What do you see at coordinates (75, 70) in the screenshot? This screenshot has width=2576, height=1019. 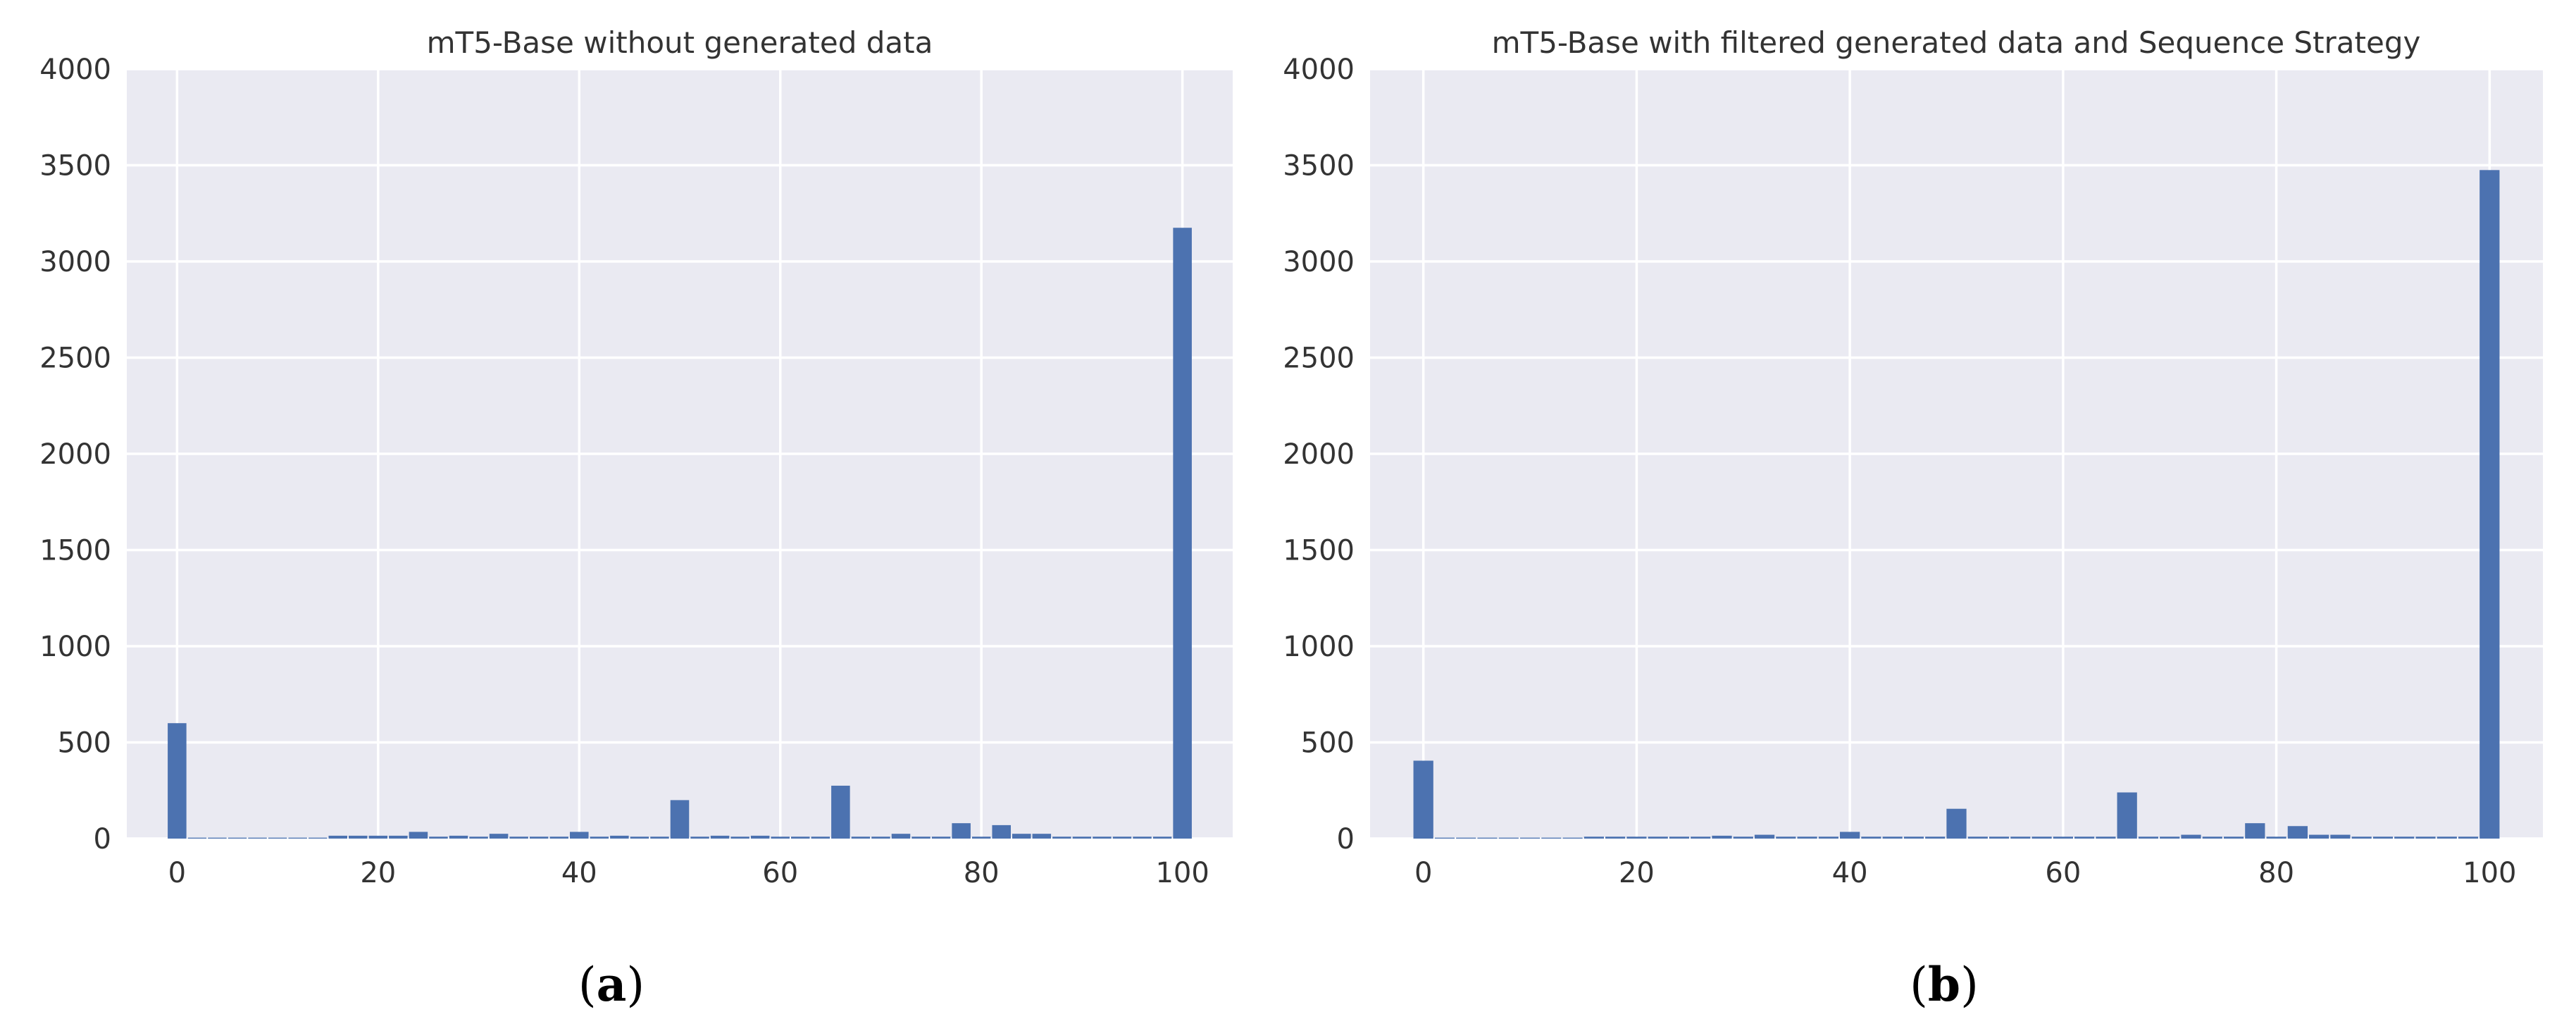 I see `y-tick-label: 4000` at bounding box center [75, 70].